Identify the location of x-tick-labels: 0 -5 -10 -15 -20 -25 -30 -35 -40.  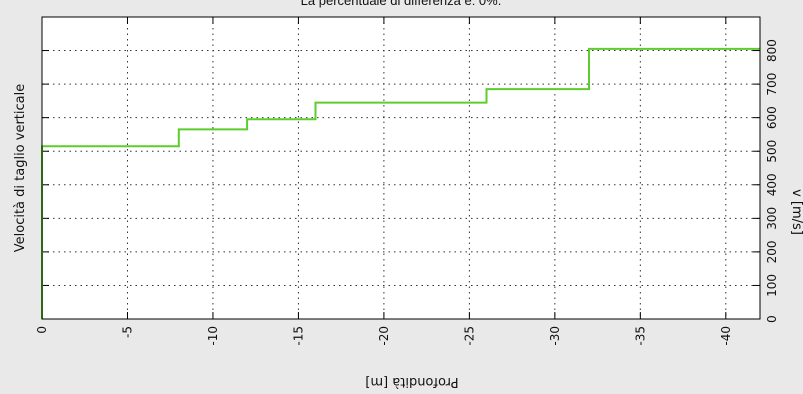
(384, 336).